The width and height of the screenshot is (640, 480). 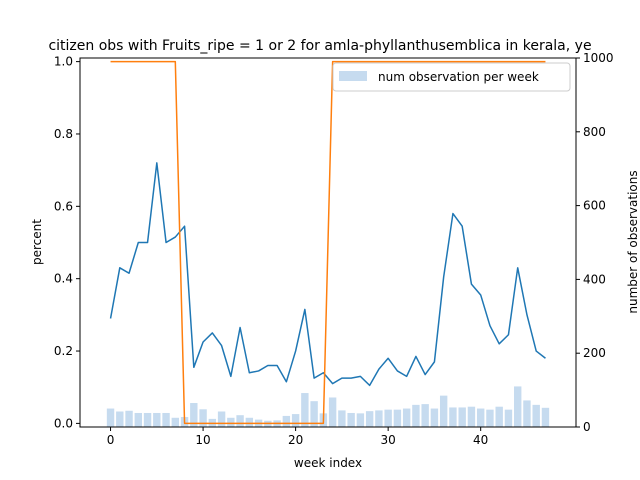 I want to click on y-left-tick-label: 0.2, so click(x=63, y=351).